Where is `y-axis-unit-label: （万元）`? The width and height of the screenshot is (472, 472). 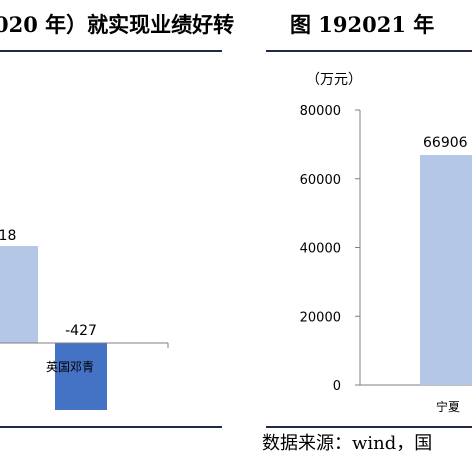 y-axis-unit-label: （万元） is located at coordinates (334, 80).